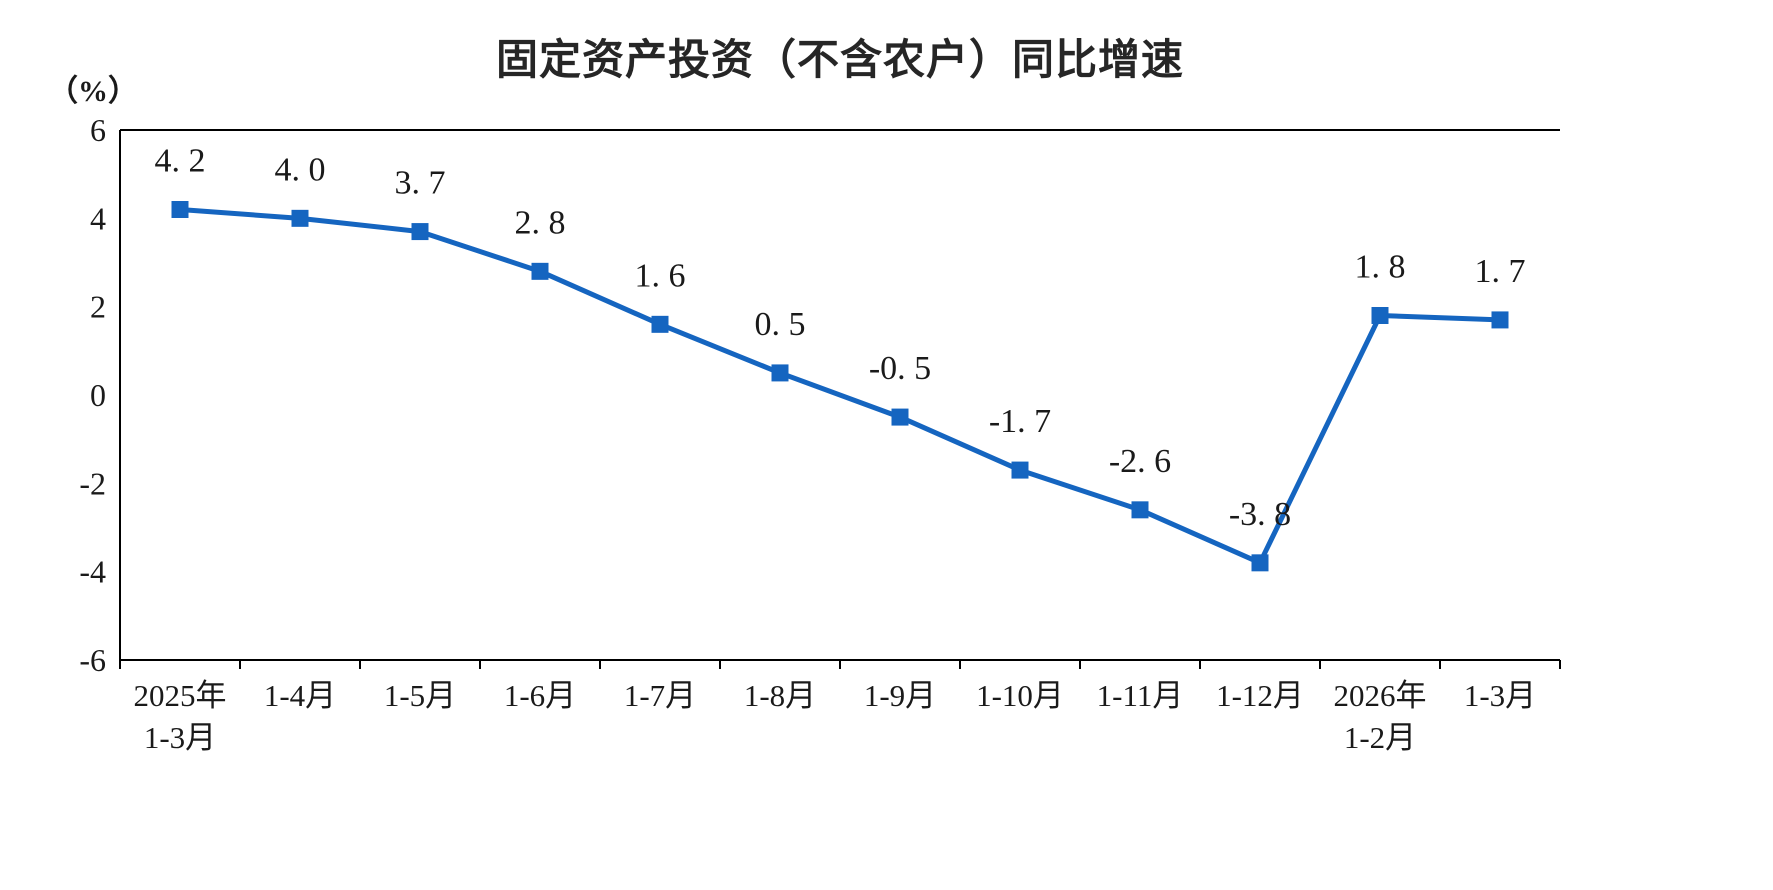  What do you see at coordinates (1380, 267) in the screenshot?
I see `data-point-label: 1. 8` at bounding box center [1380, 267].